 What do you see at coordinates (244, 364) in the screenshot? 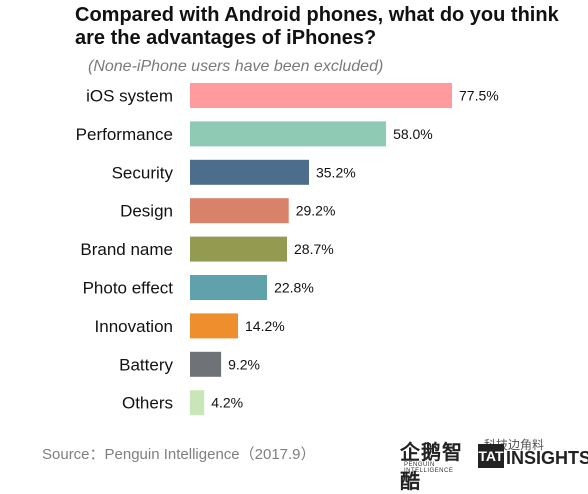
I see `value-label: 9.2%` at bounding box center [244, 364].